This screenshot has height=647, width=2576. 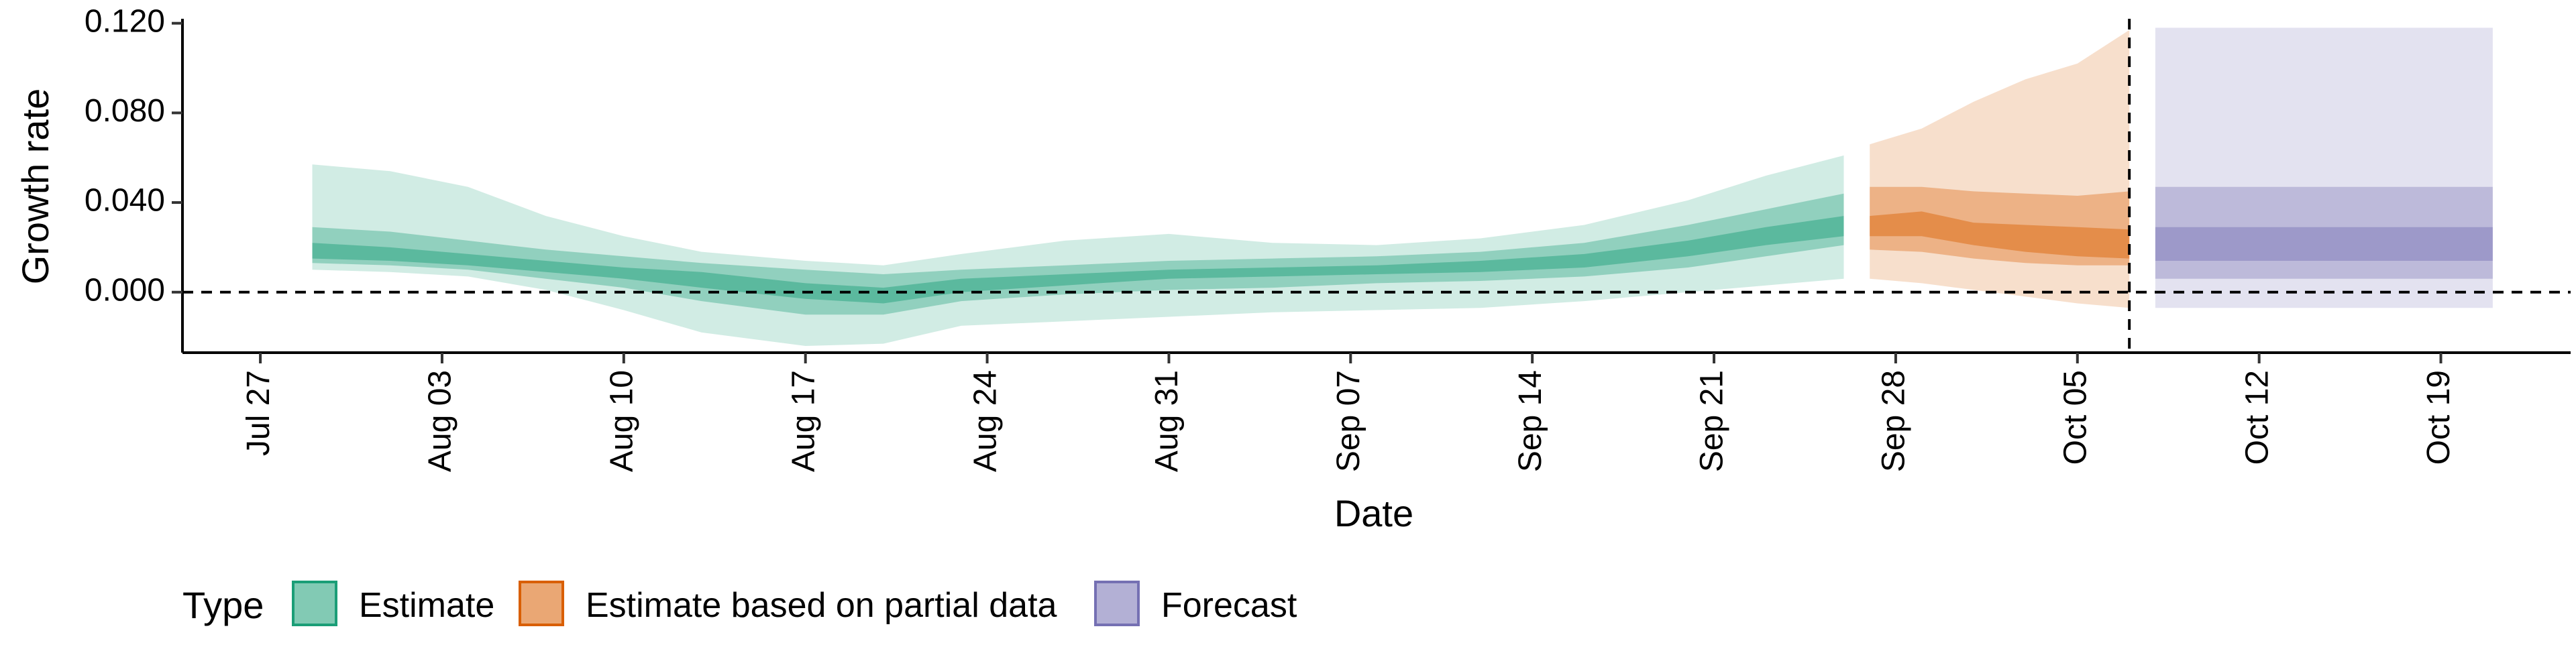 I want to click on y-ticks-layer: 0.000 0.040 0.080 0.120, so click(x=133, y=156).